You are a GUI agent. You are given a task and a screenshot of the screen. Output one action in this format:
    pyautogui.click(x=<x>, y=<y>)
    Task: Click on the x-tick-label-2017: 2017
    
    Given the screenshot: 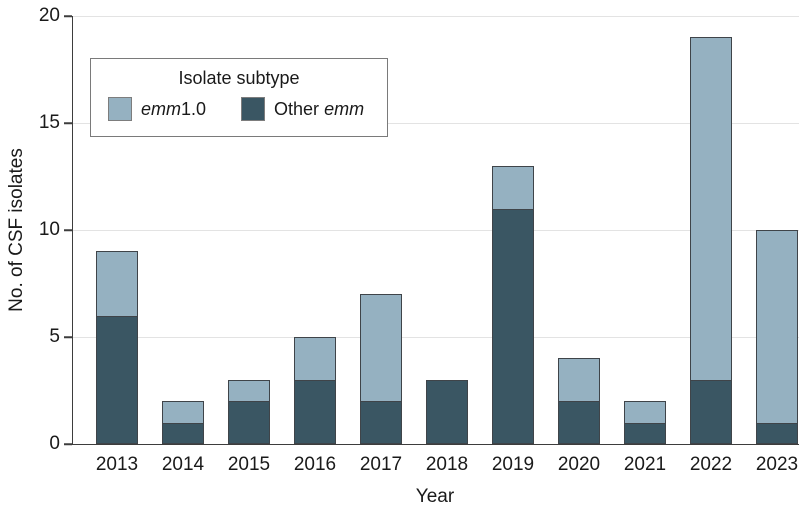 What is the action you would take?
    pyautogui.click(x=381, y=464)
    